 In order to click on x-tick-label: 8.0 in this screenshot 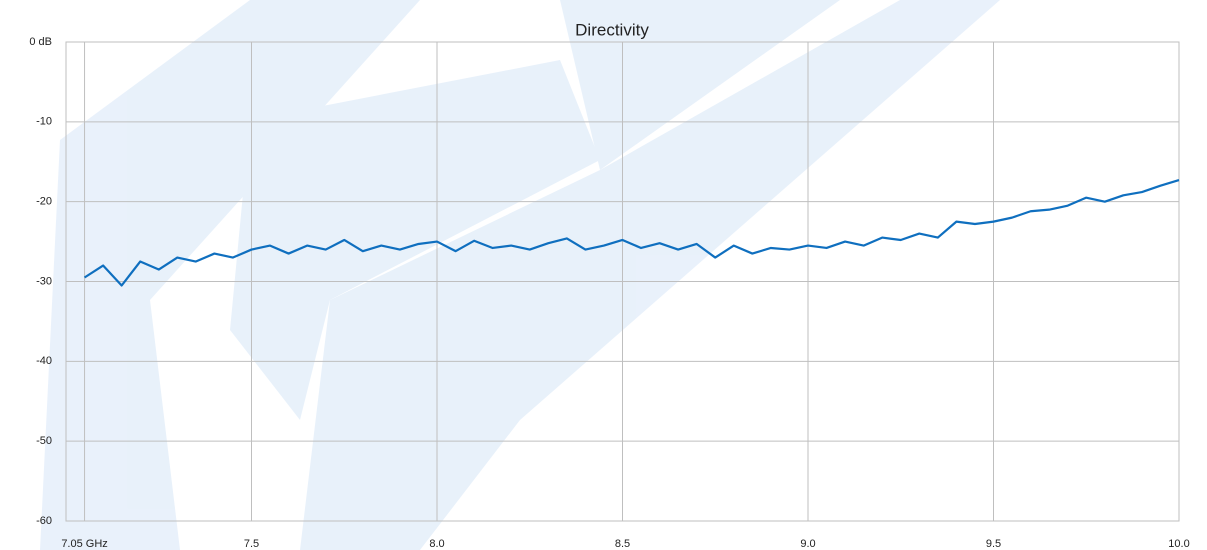, I will do `click(436, 544)`.